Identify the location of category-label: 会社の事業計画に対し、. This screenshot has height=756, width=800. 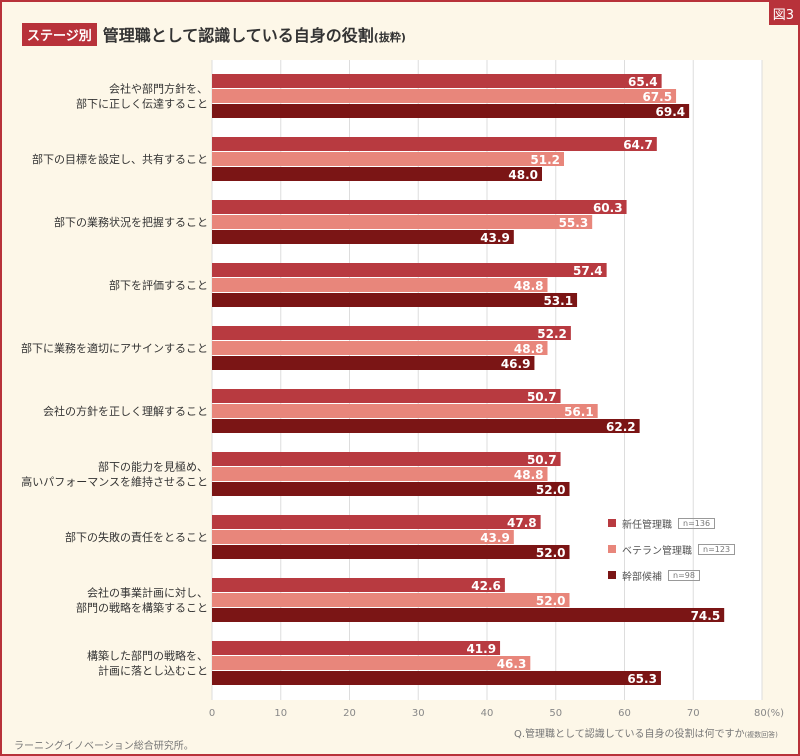
(147, 593).